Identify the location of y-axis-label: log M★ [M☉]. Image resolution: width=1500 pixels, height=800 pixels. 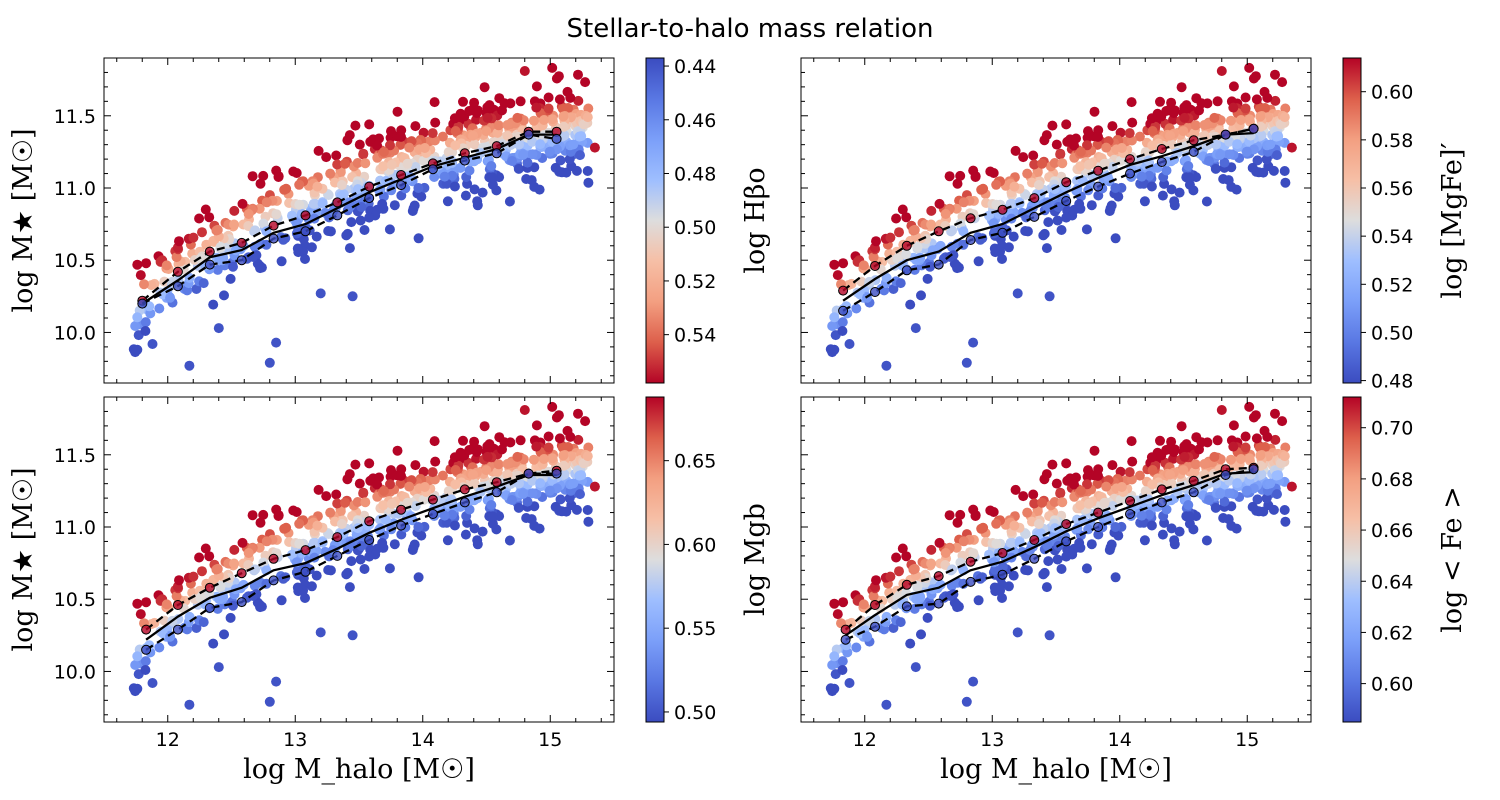
(23, 559).